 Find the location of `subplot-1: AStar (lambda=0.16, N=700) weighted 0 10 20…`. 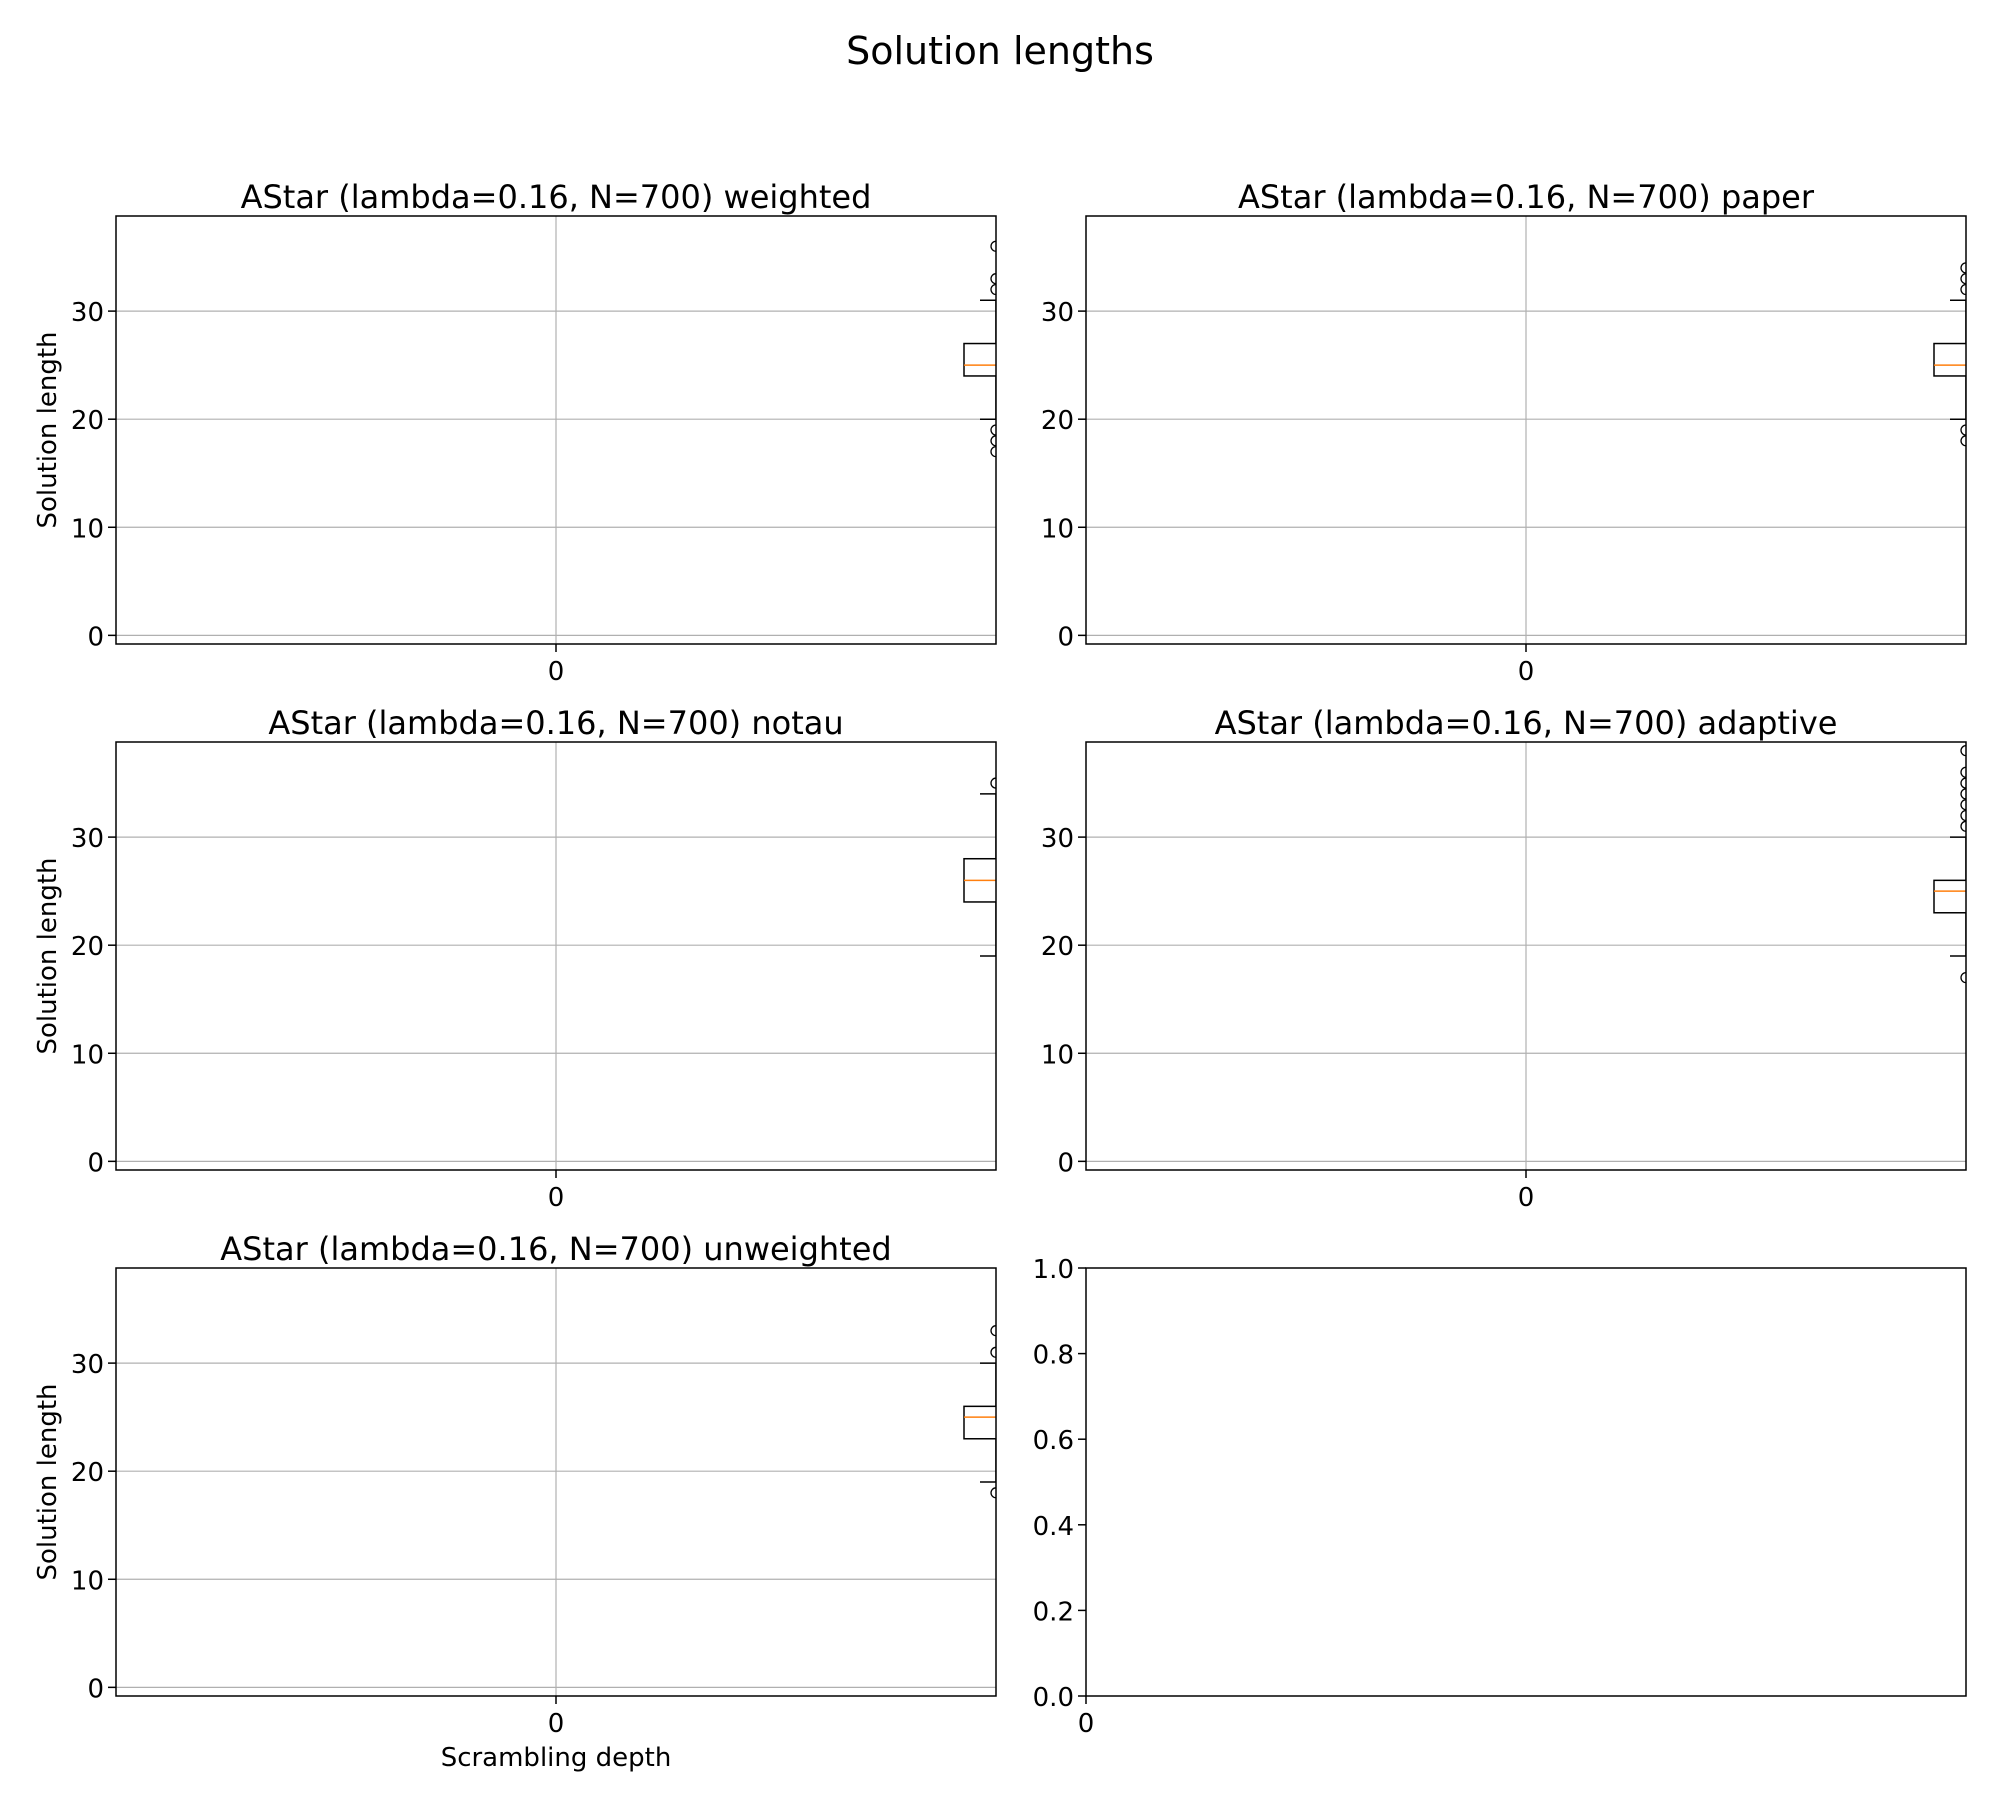

subplot-1: AStar (lambda=0.16, N=700) weighted 0 10 20… is located at coordinates (515, 432).